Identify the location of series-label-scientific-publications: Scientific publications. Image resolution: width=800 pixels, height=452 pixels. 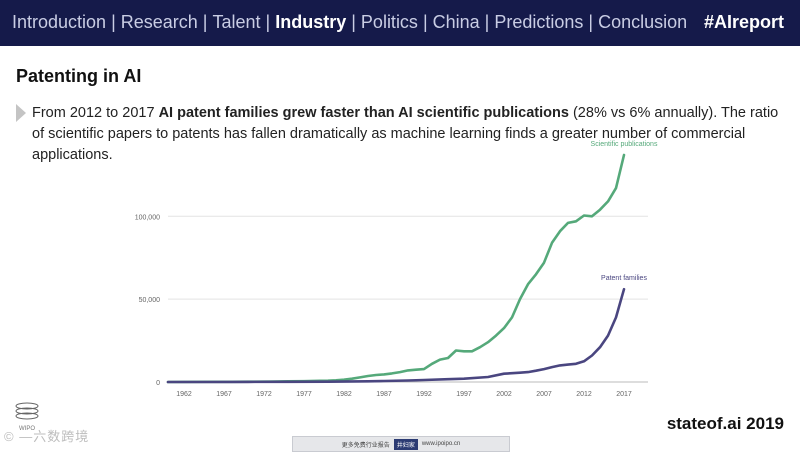
(624, 144).